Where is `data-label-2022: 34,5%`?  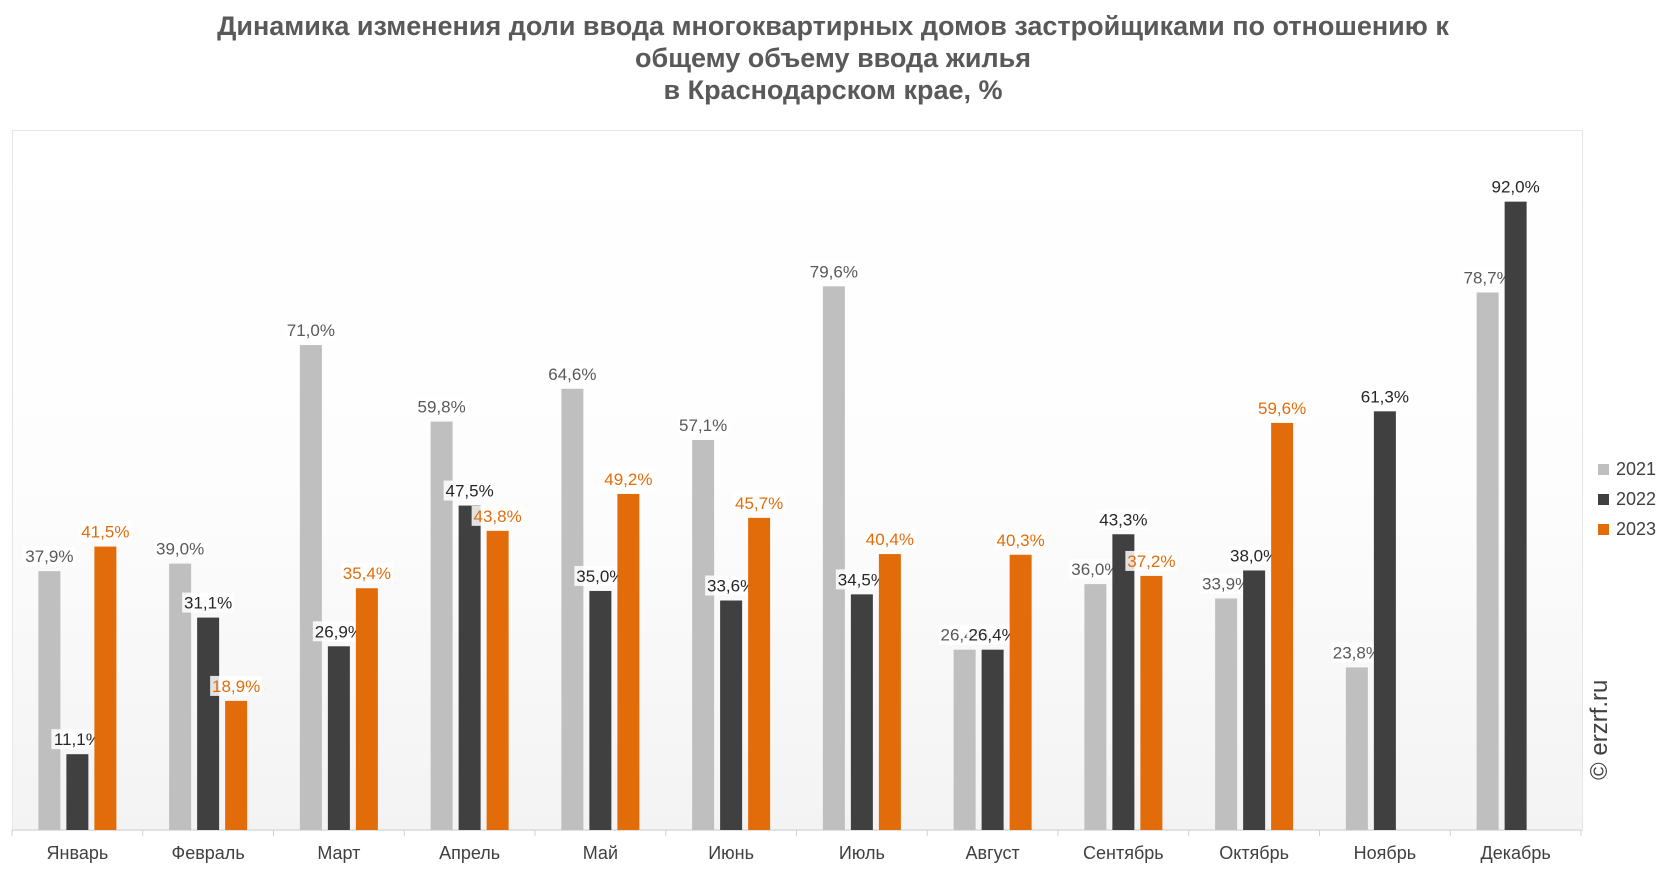
data-label-2022: 34,5% is located at coordinates (862, 579).